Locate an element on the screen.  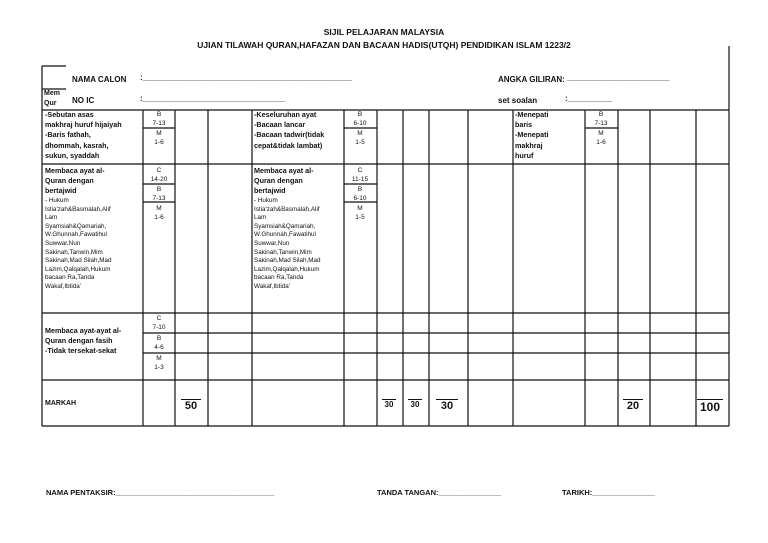
grade-b: B 4-6 is located at coordinates (159, 343).